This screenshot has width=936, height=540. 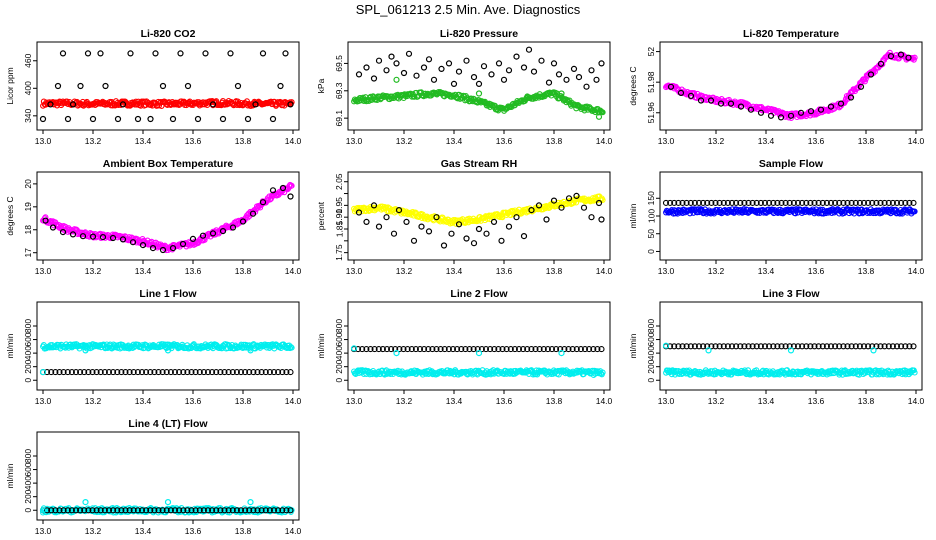 What do you see at coordinates (28, 184) in the screenshot?
I see `y-tick-label: 20` at bounding box center [28, 184].